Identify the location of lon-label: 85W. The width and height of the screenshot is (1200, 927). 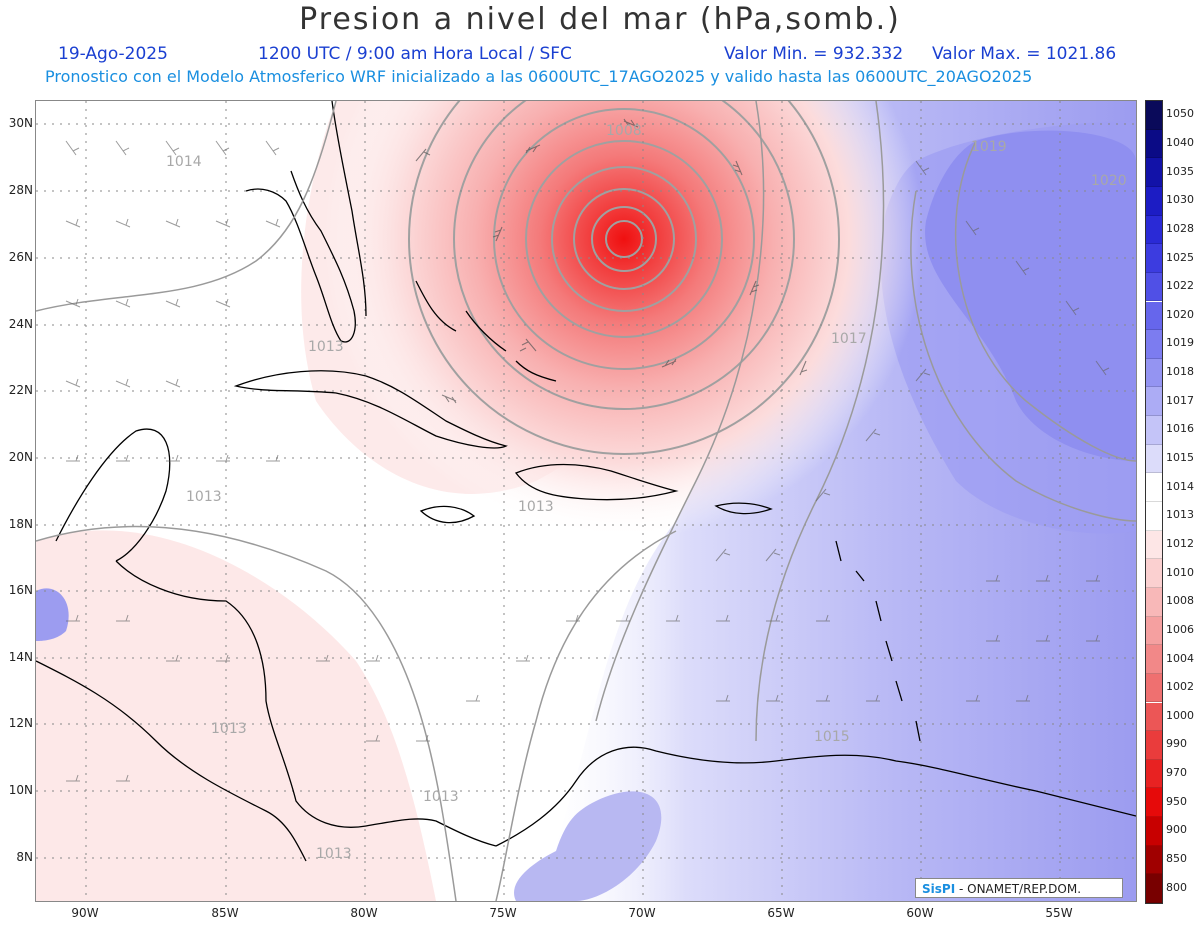
(225, 913).